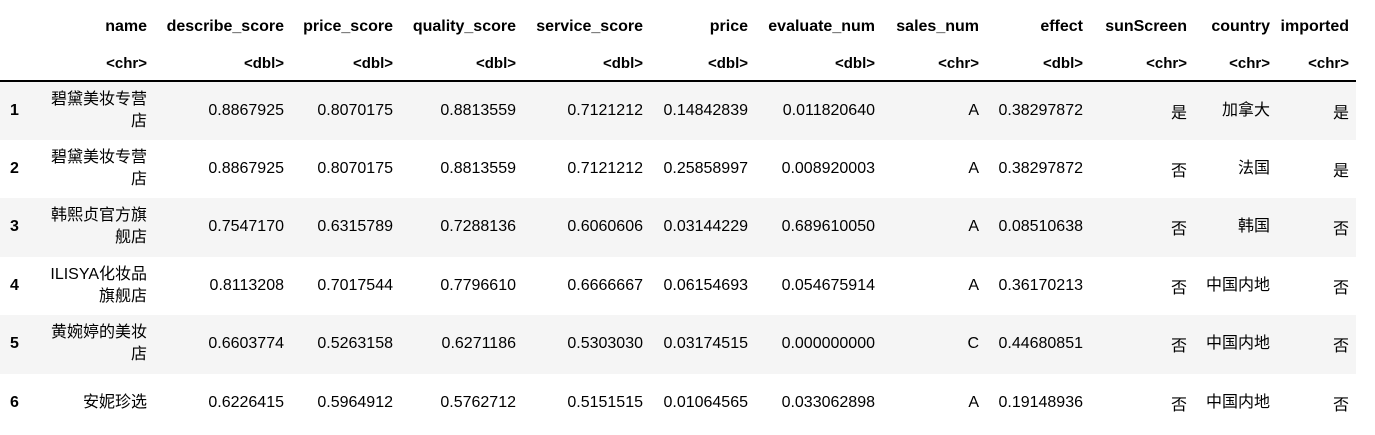  Describe the element at coordinates (96, 285) in the screenshot. I see `cell-name: ILISYA化妆品旗舰店` at that location.